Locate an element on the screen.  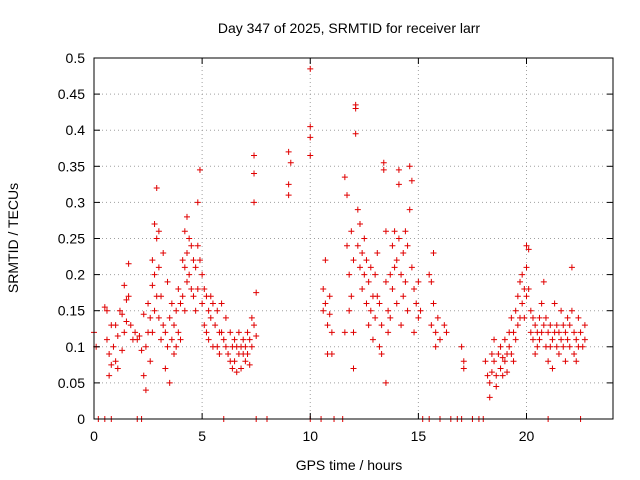
y-tick-label: 0.35 is located at coordinates (71, 166).